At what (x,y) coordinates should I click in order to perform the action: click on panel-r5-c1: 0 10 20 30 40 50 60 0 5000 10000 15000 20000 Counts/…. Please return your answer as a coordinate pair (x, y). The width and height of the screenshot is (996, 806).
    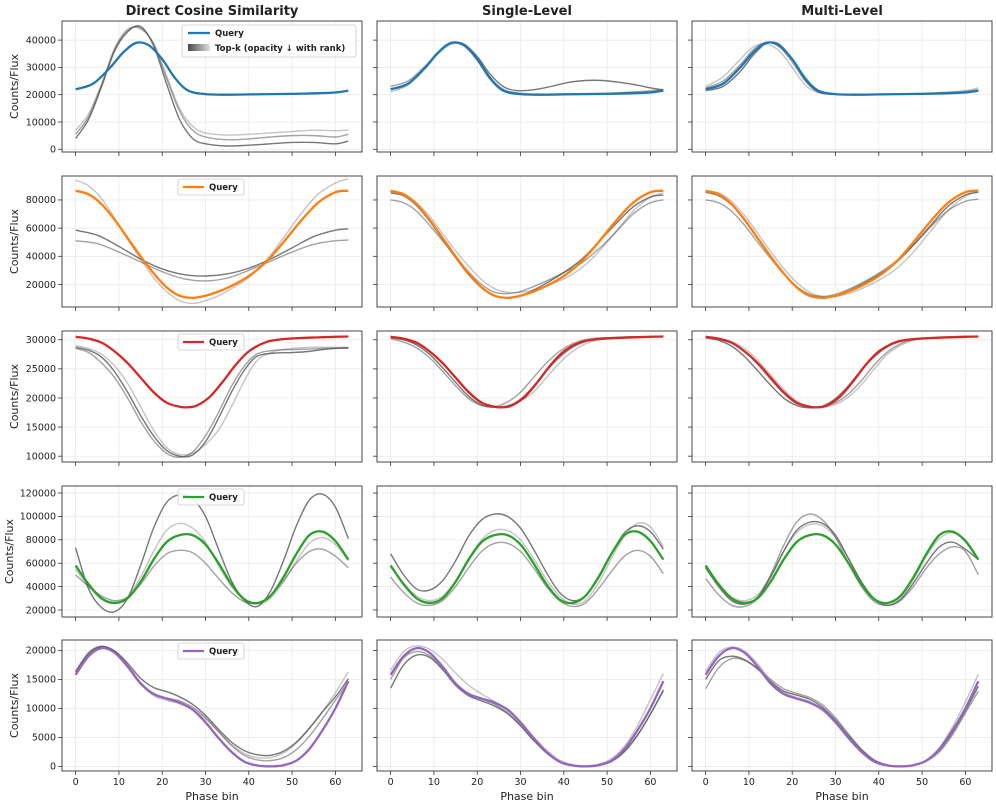
    Looking at the image, I should click on (185, 713).